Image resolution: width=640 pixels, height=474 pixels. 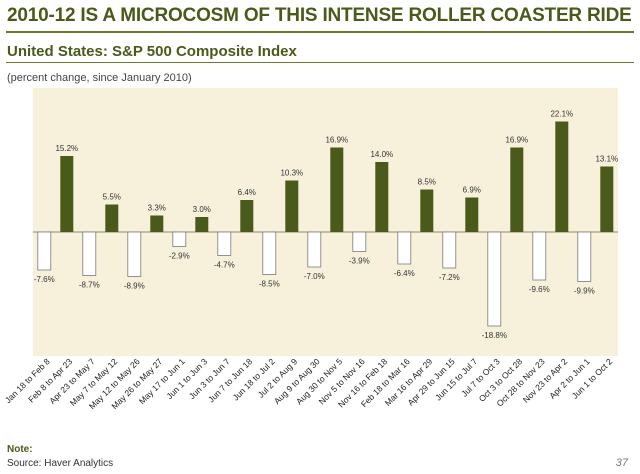 I want to click on data-label-18: 8.5%, so click(x=427, y=182).